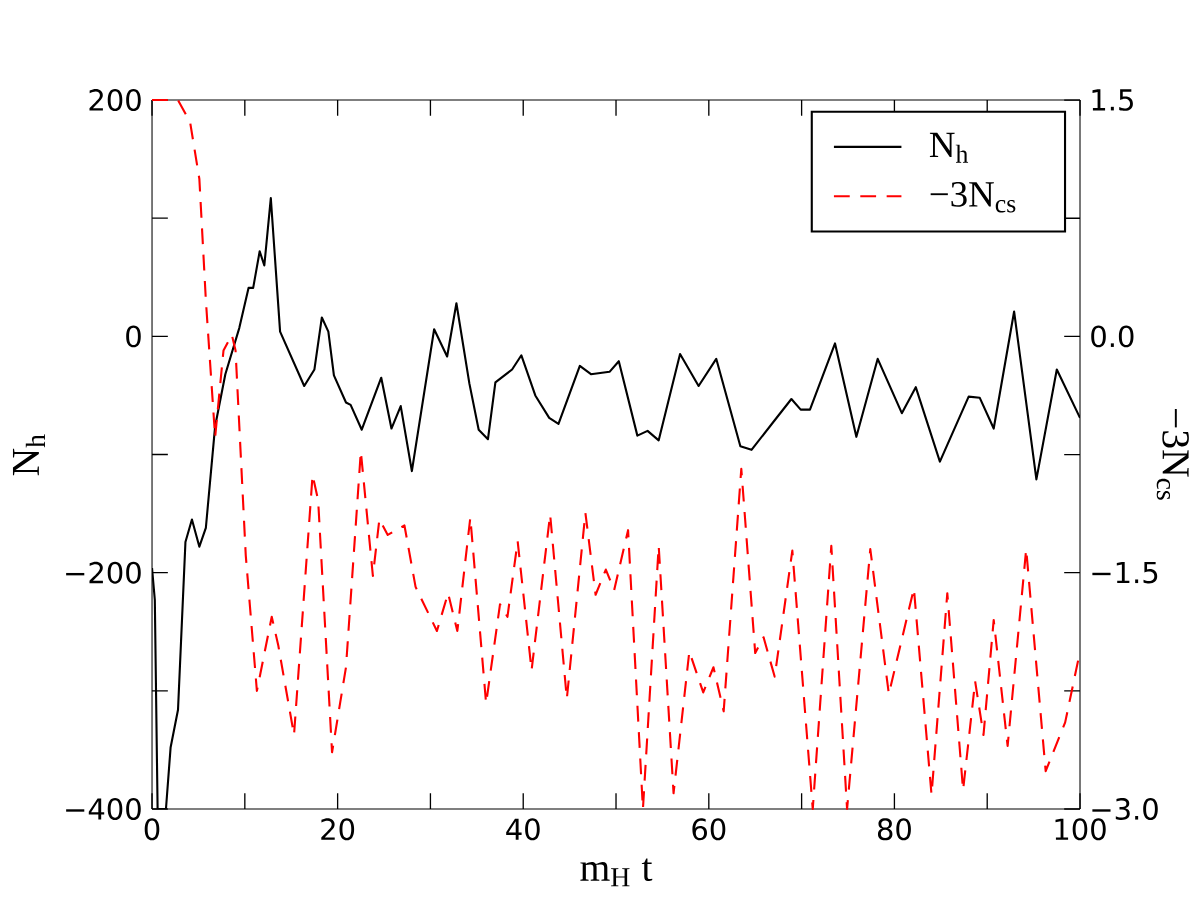 Image resolution: width=1200 pixels, height=900 pixels. What do you see at coordinates (523, 829) in the screenshot?
I see `x-tick-label: 40` at bounding box center [523, 829].